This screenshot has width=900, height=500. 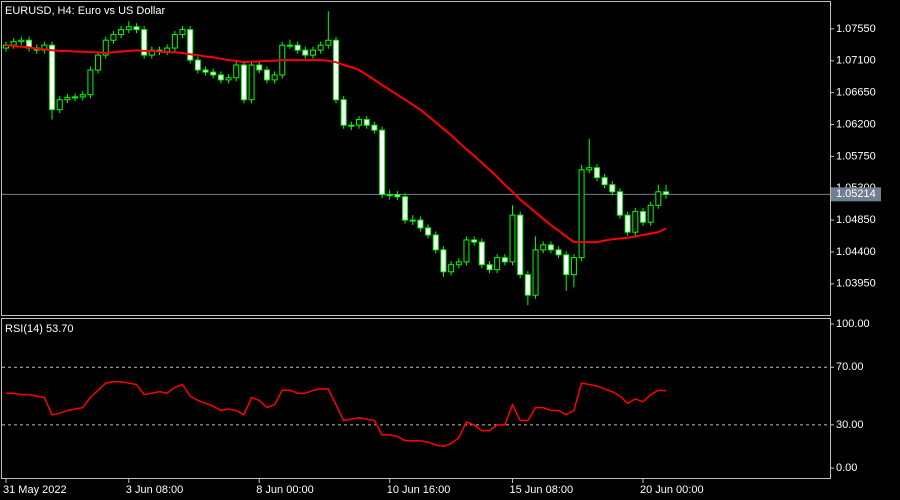 I want to click on x-tick-label: 15 Jun 08:00, so click(x=542, y=490).